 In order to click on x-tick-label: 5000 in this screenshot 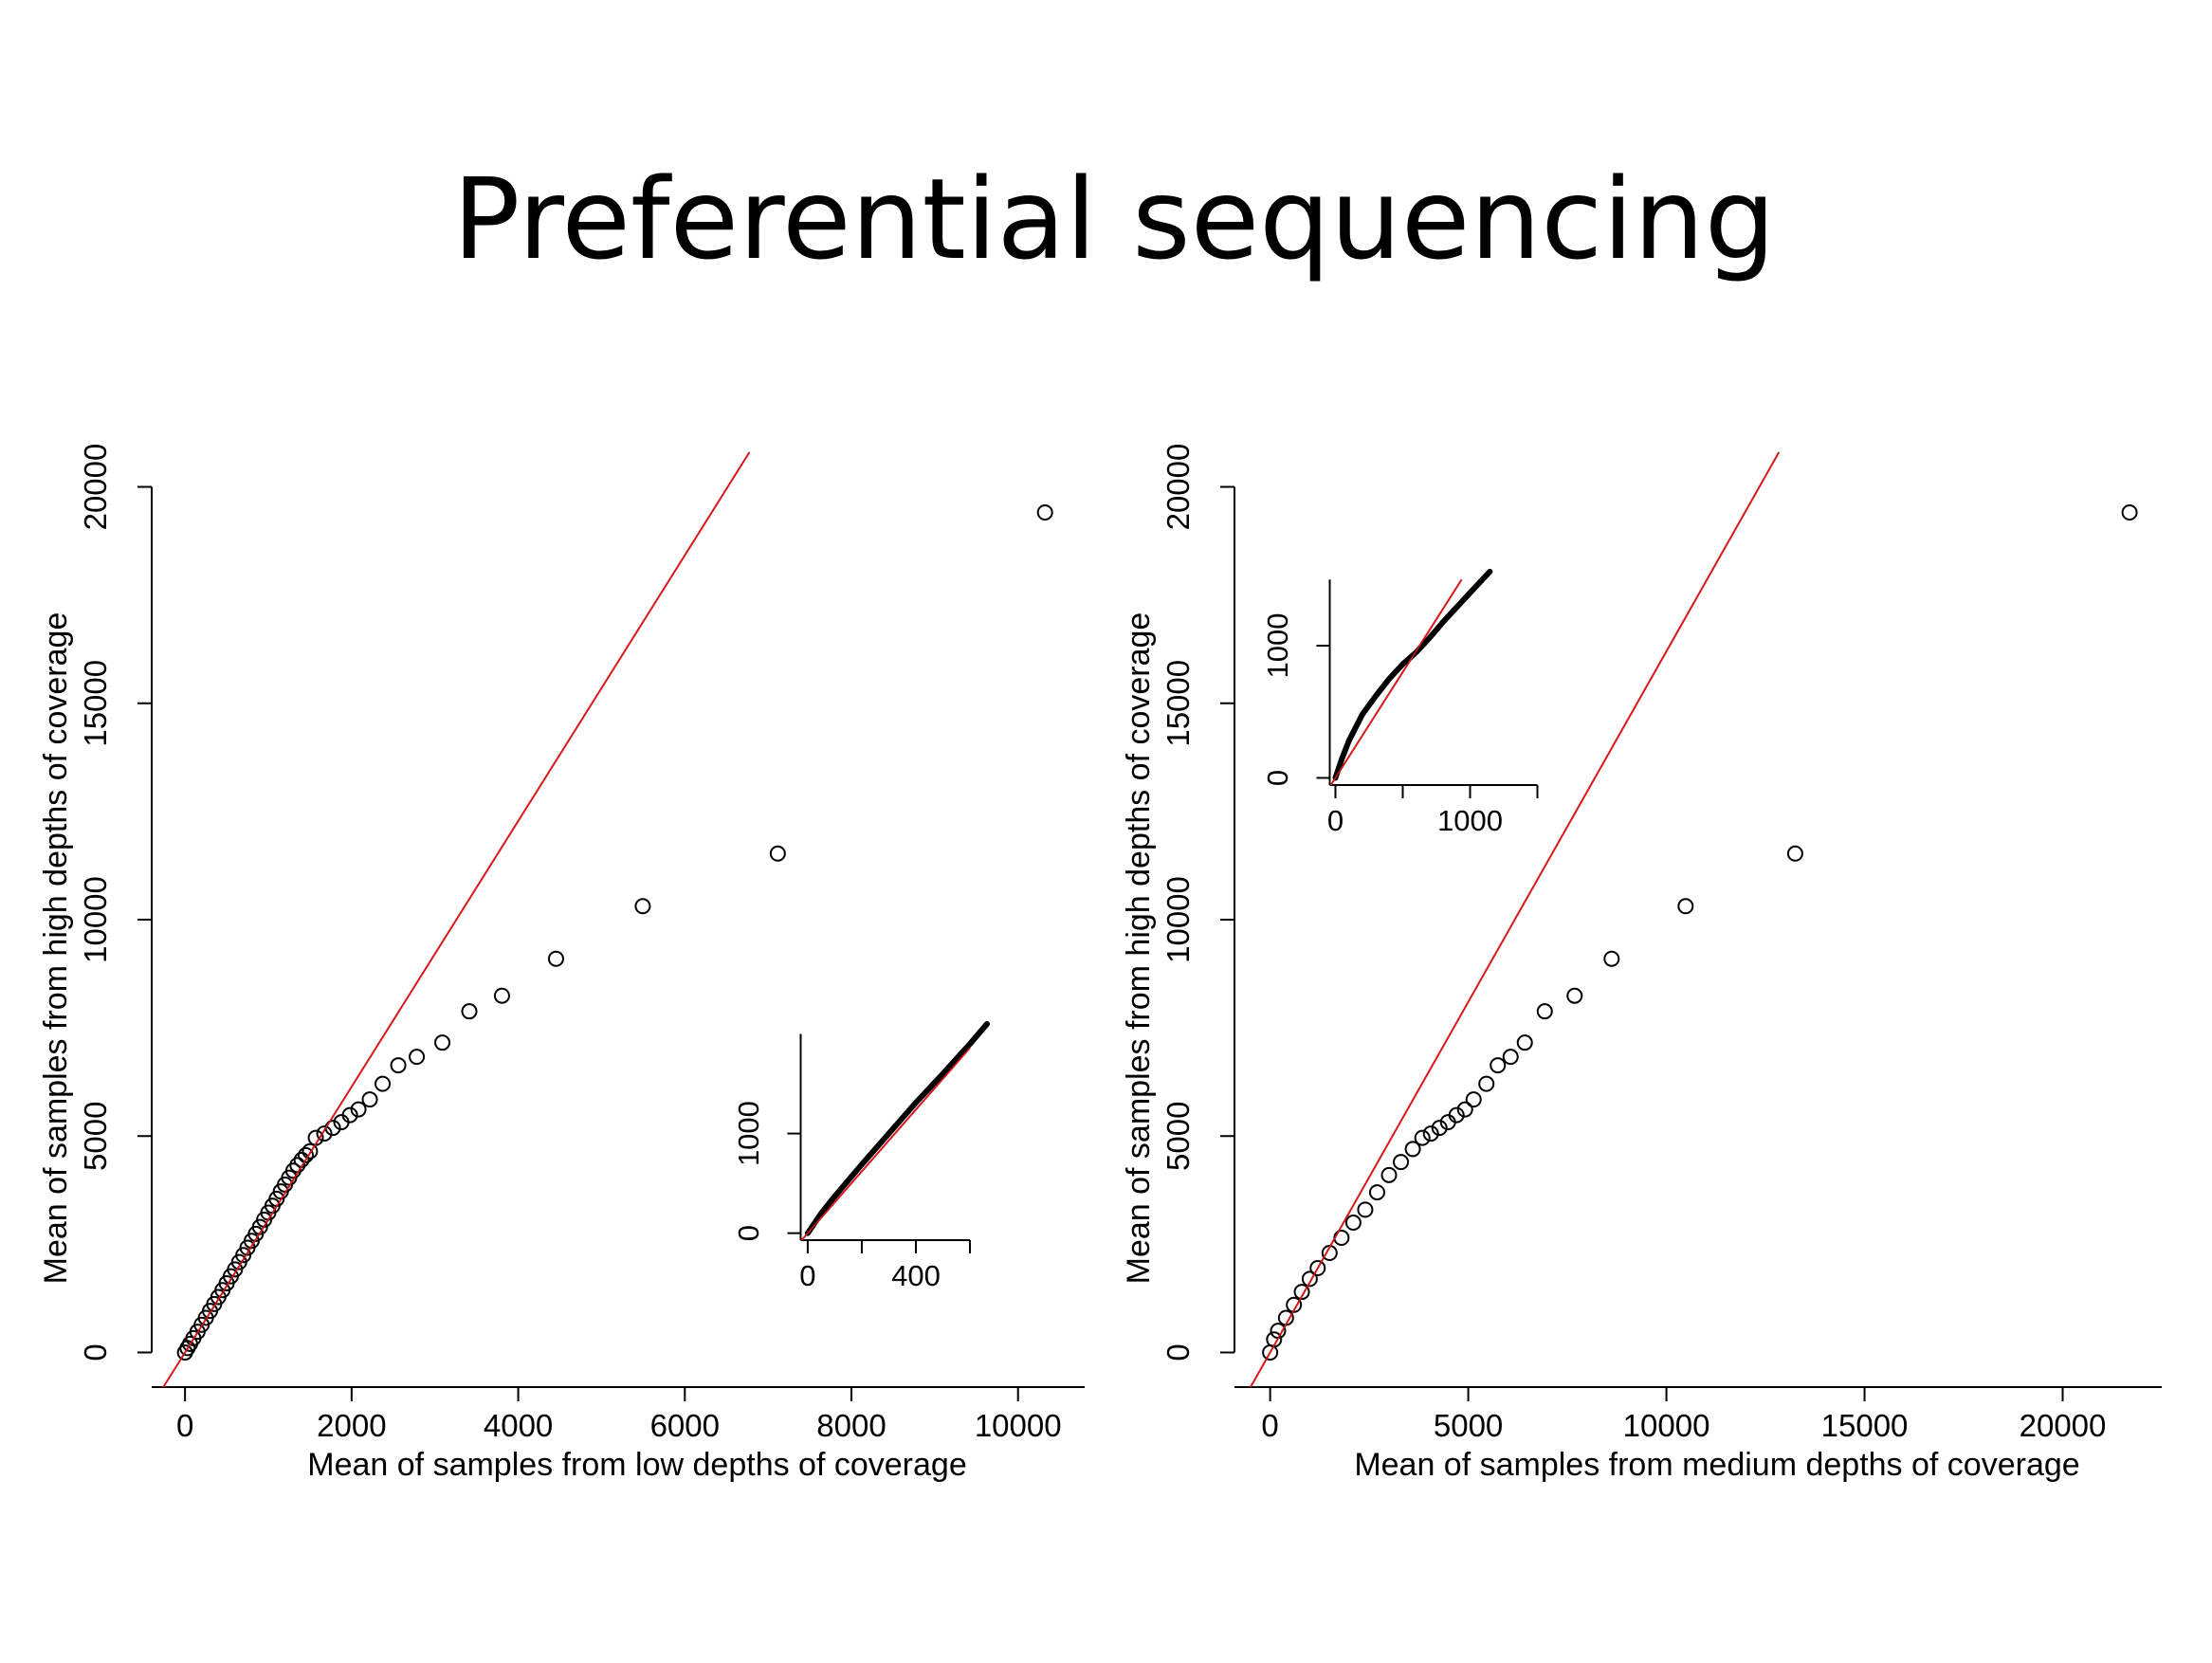, I will do `click(1468, 1425)`.